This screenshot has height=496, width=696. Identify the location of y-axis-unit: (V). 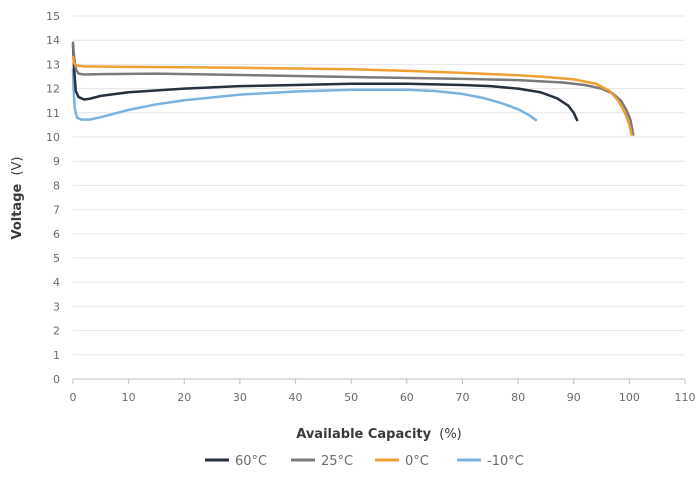
(17, 165).